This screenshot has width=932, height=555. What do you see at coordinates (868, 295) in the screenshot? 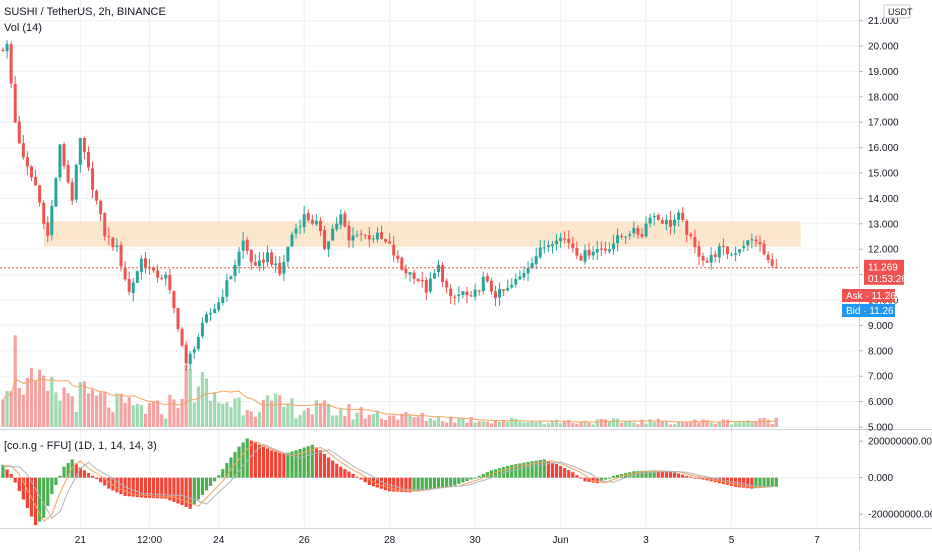
I see `ask-tag` at bounding box center [868, 295].